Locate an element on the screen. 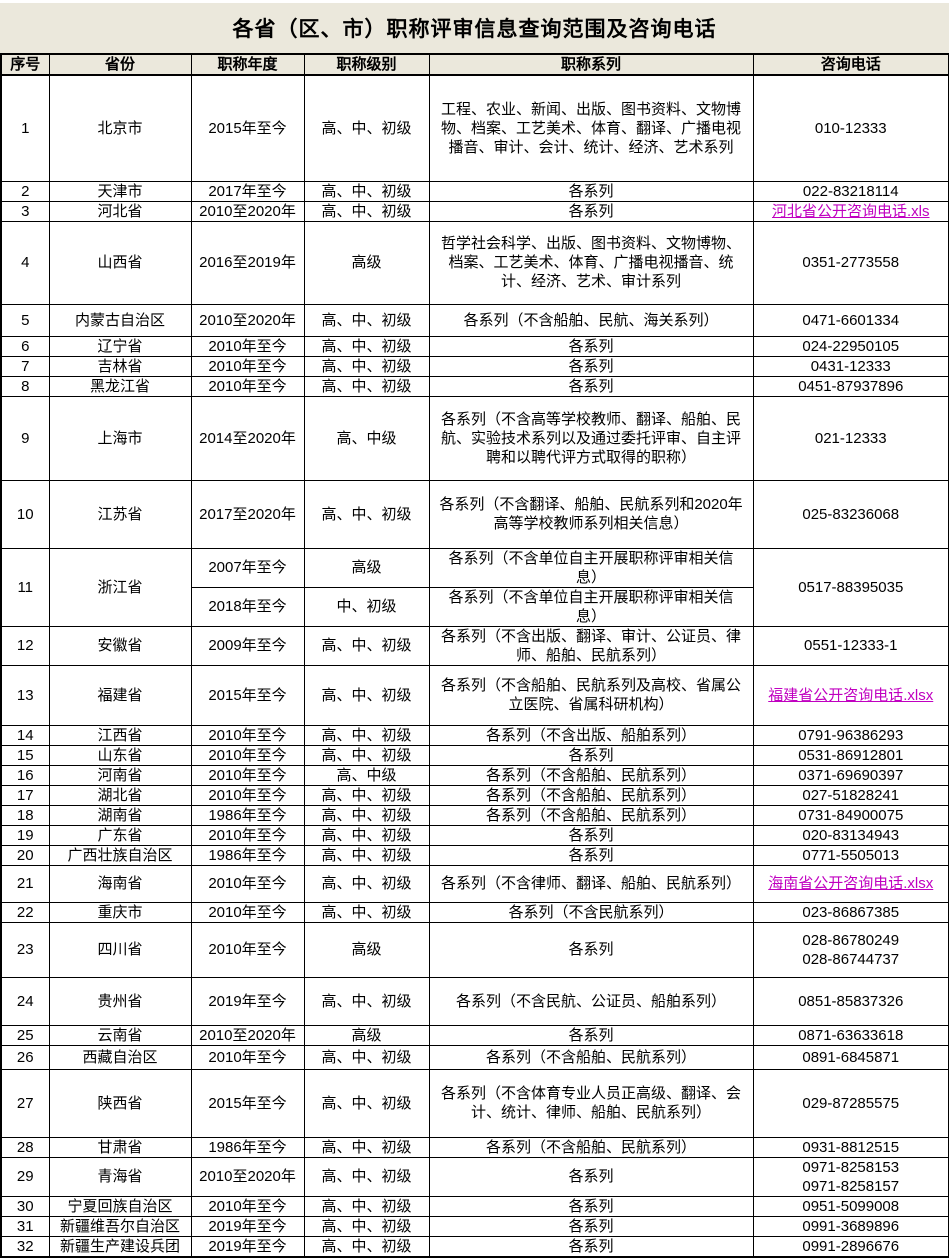 Image resolution: width=949 pixels, height=1258 pixels. phone-file-link: 海南省公开咨询电话.xlsx is located at coordinates (851, 883).